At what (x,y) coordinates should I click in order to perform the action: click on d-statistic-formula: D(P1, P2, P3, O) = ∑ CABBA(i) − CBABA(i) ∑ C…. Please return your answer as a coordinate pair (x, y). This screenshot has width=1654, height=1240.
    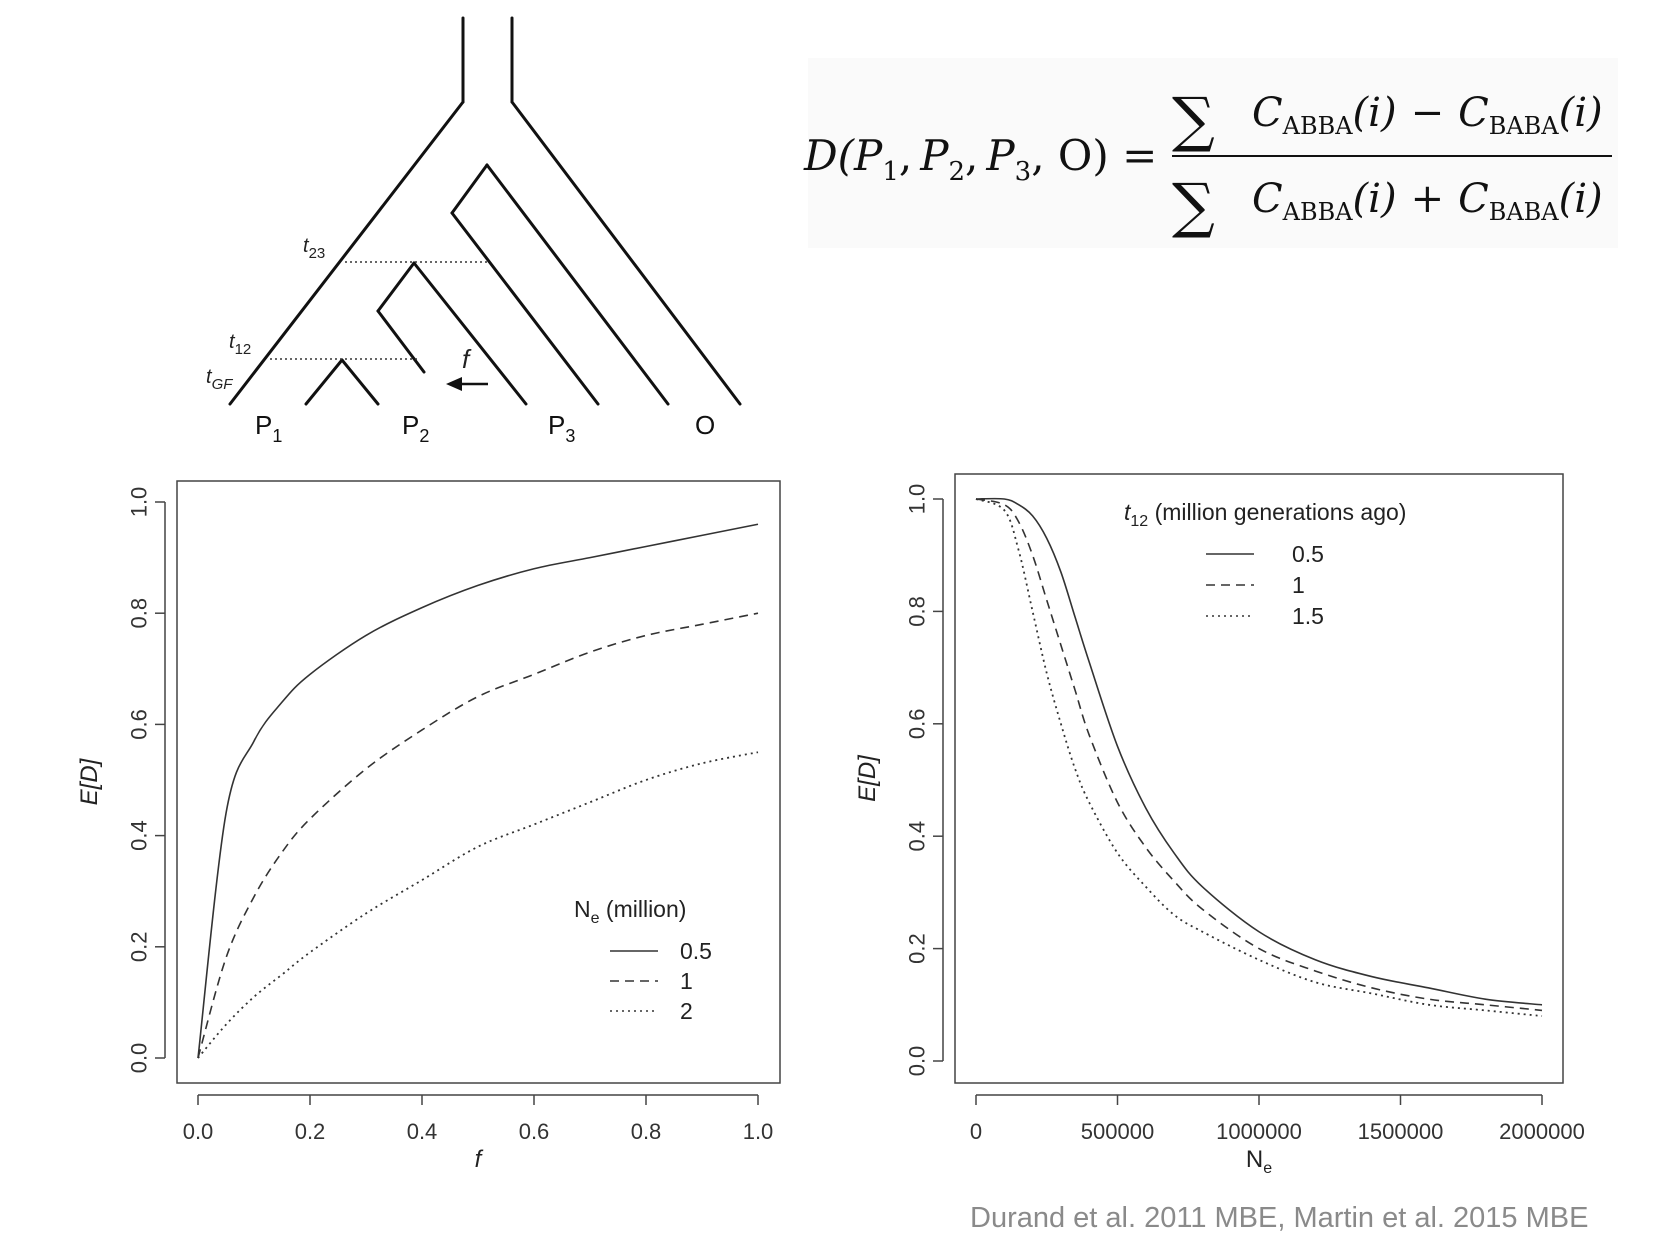
    Looking at the image, I should click on (1210, 153).